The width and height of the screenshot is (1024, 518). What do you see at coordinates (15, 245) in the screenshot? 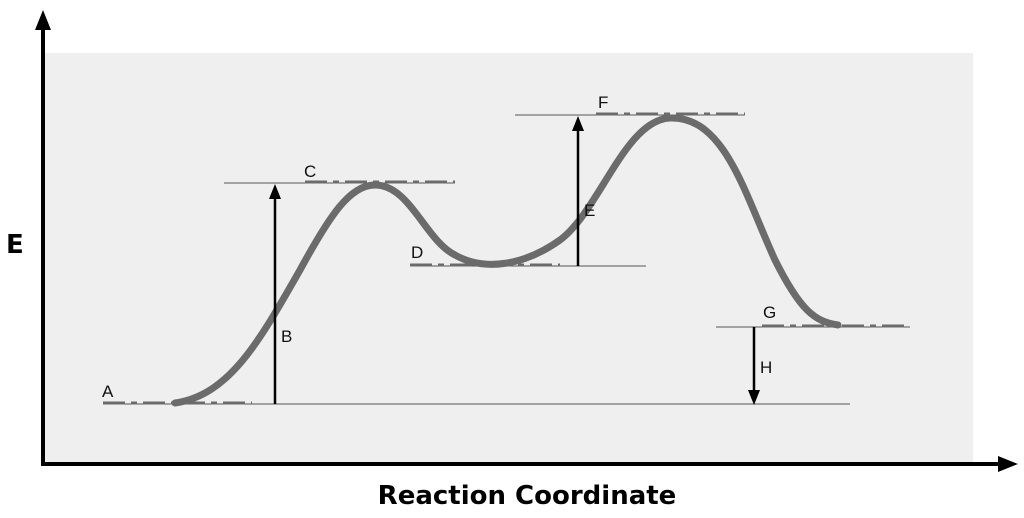
I see `y-axis-title: E` at bounding box center [15, 245].